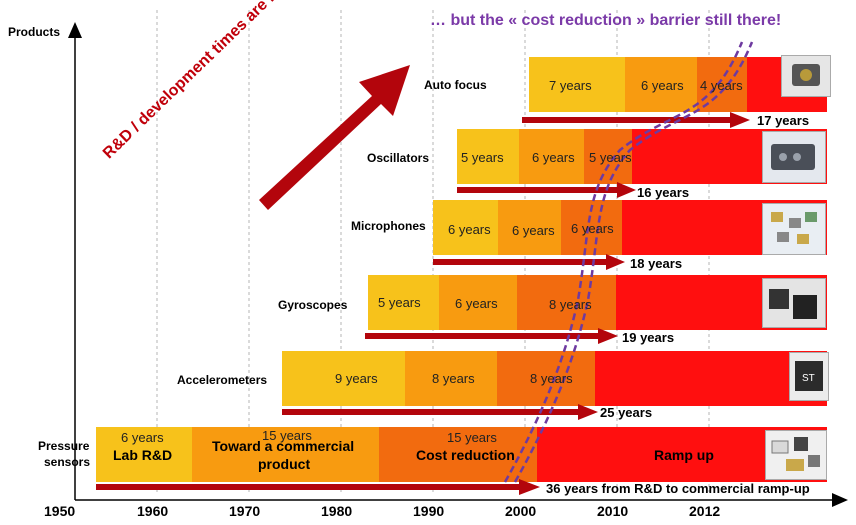  Describe the element at coordinates (287, 435) in the screenshot. I see `pressure-seg2-duration: 15 years` at that location.